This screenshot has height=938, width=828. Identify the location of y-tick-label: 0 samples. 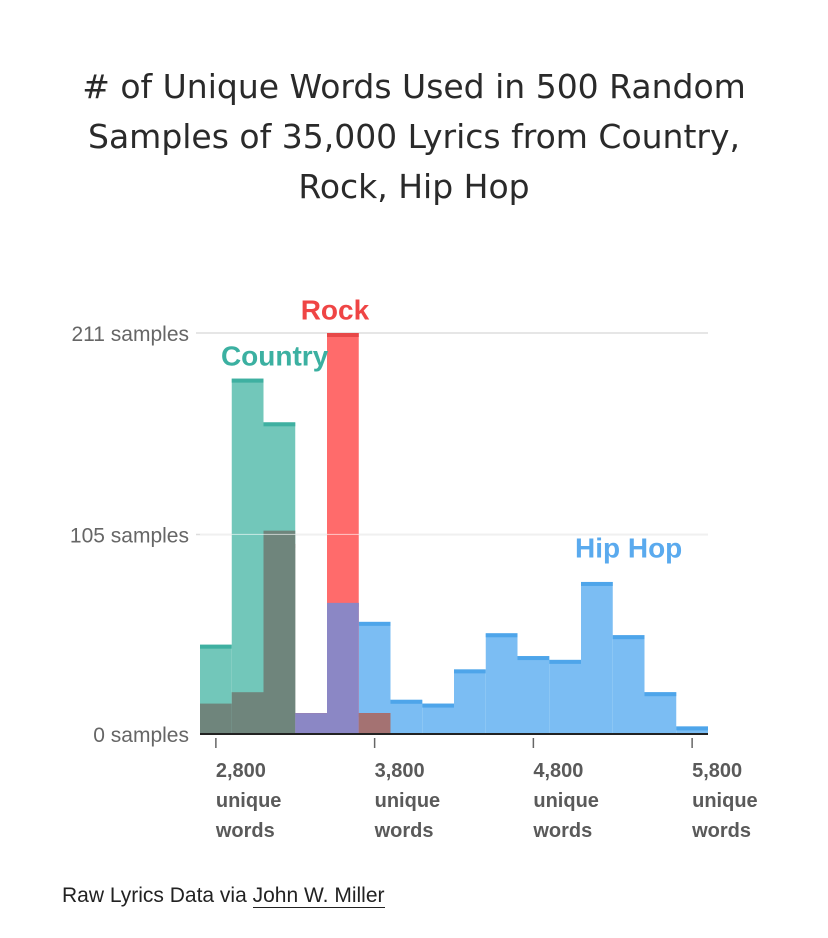
(141, 735).